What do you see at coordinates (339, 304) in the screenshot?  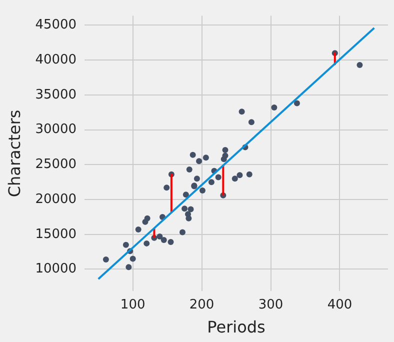 I see `x-tick-label: 400` at bounding box center [339, 304].